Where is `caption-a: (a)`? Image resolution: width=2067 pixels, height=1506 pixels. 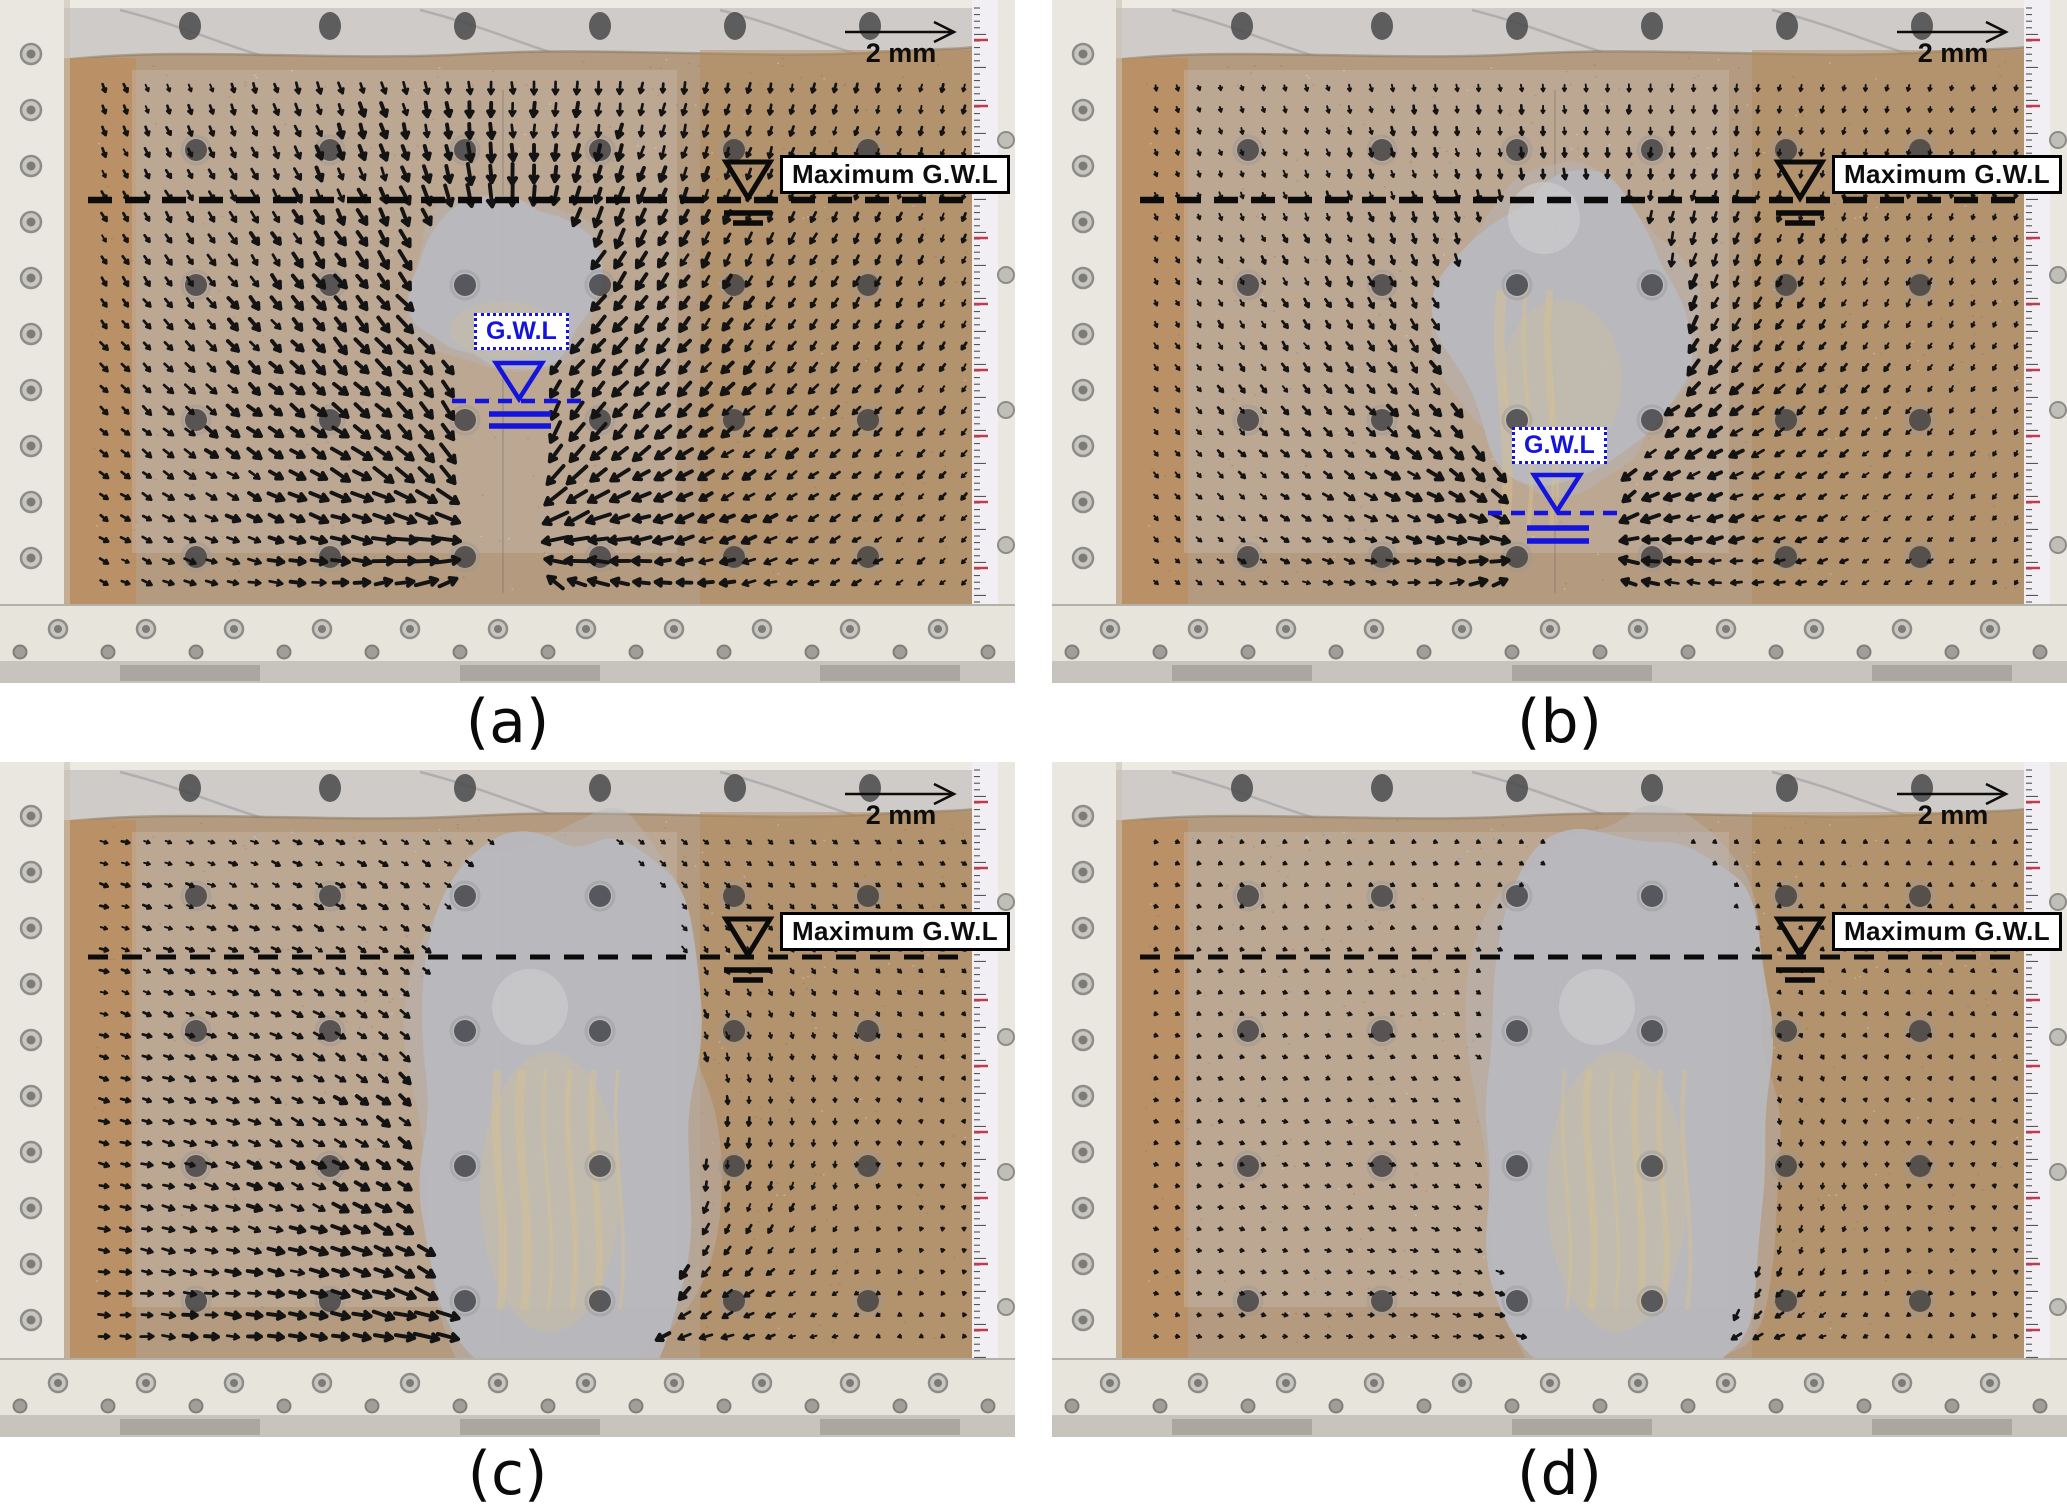 caption-a: (a) is located at coordinates (507, 722).